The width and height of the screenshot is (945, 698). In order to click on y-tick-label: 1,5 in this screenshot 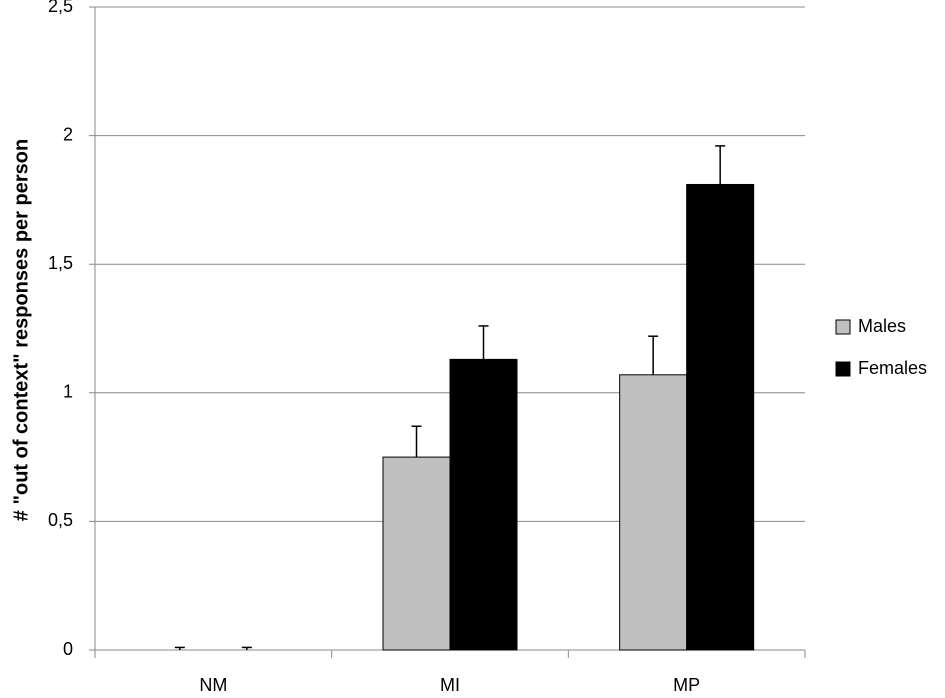, I will do `click(60, 263)`.